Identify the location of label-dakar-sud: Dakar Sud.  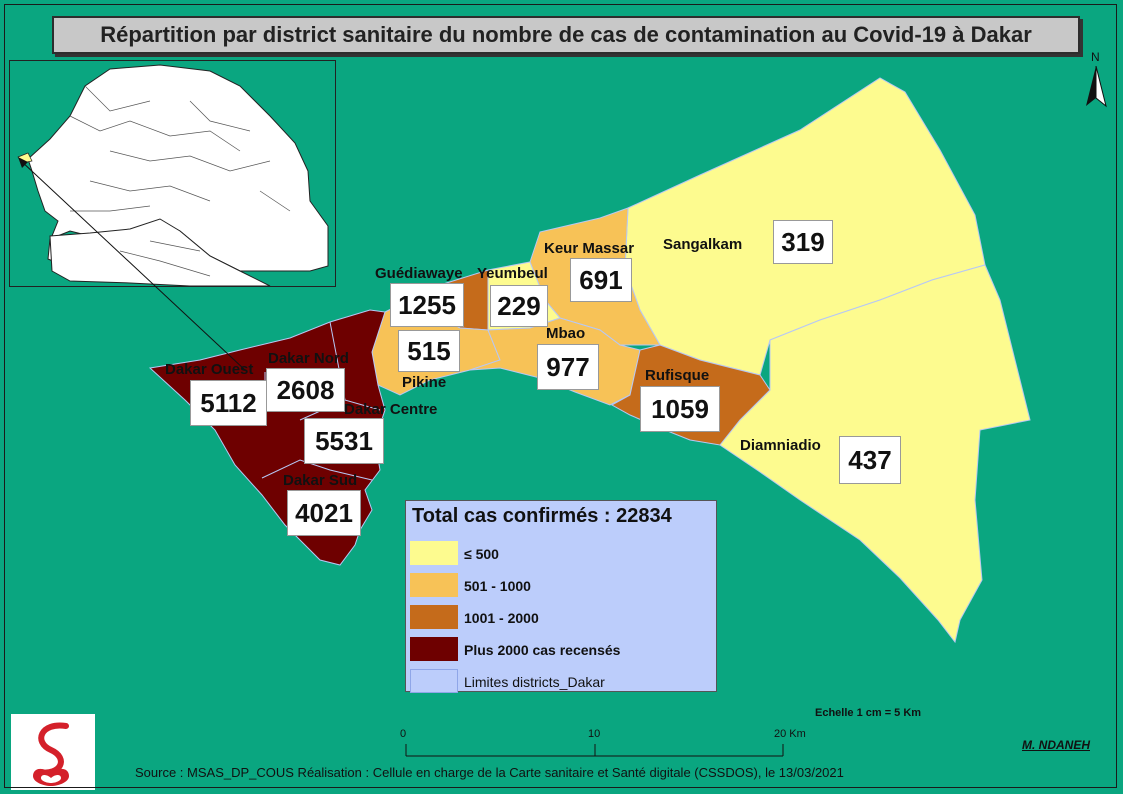
(320, 480).